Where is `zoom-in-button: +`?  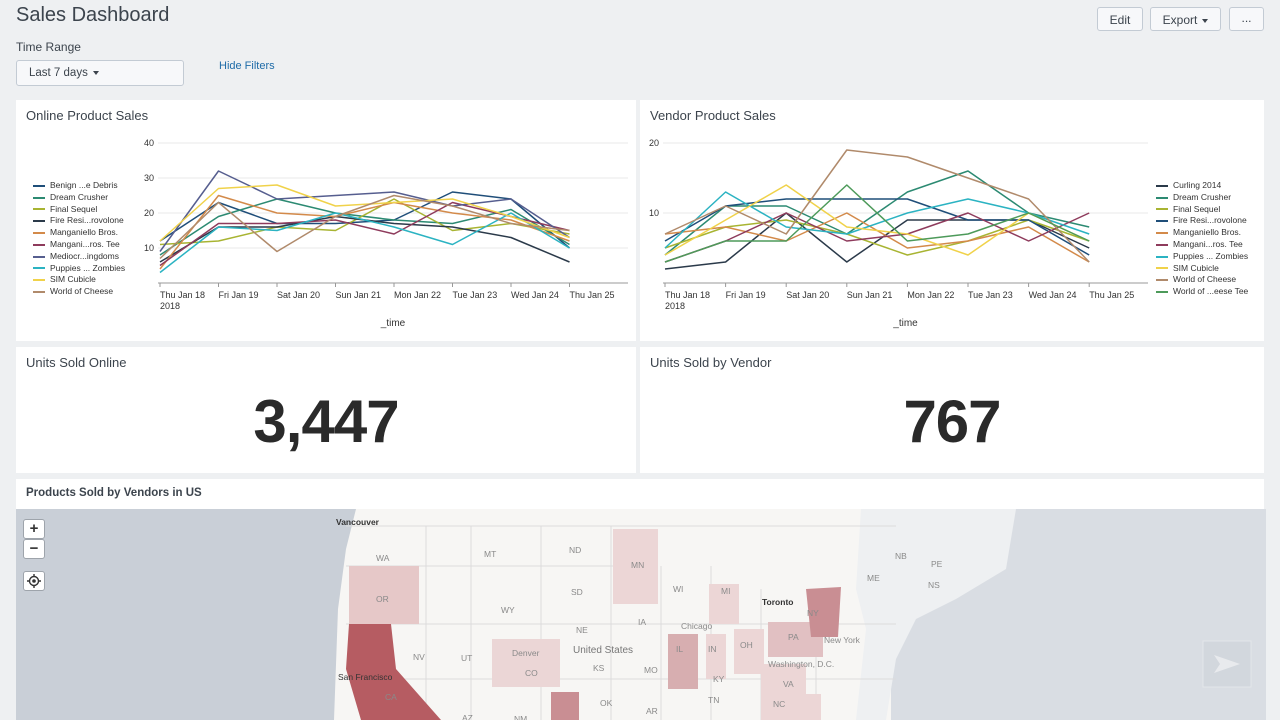 zoom-in-button: + is located at coordinates (34, 529).